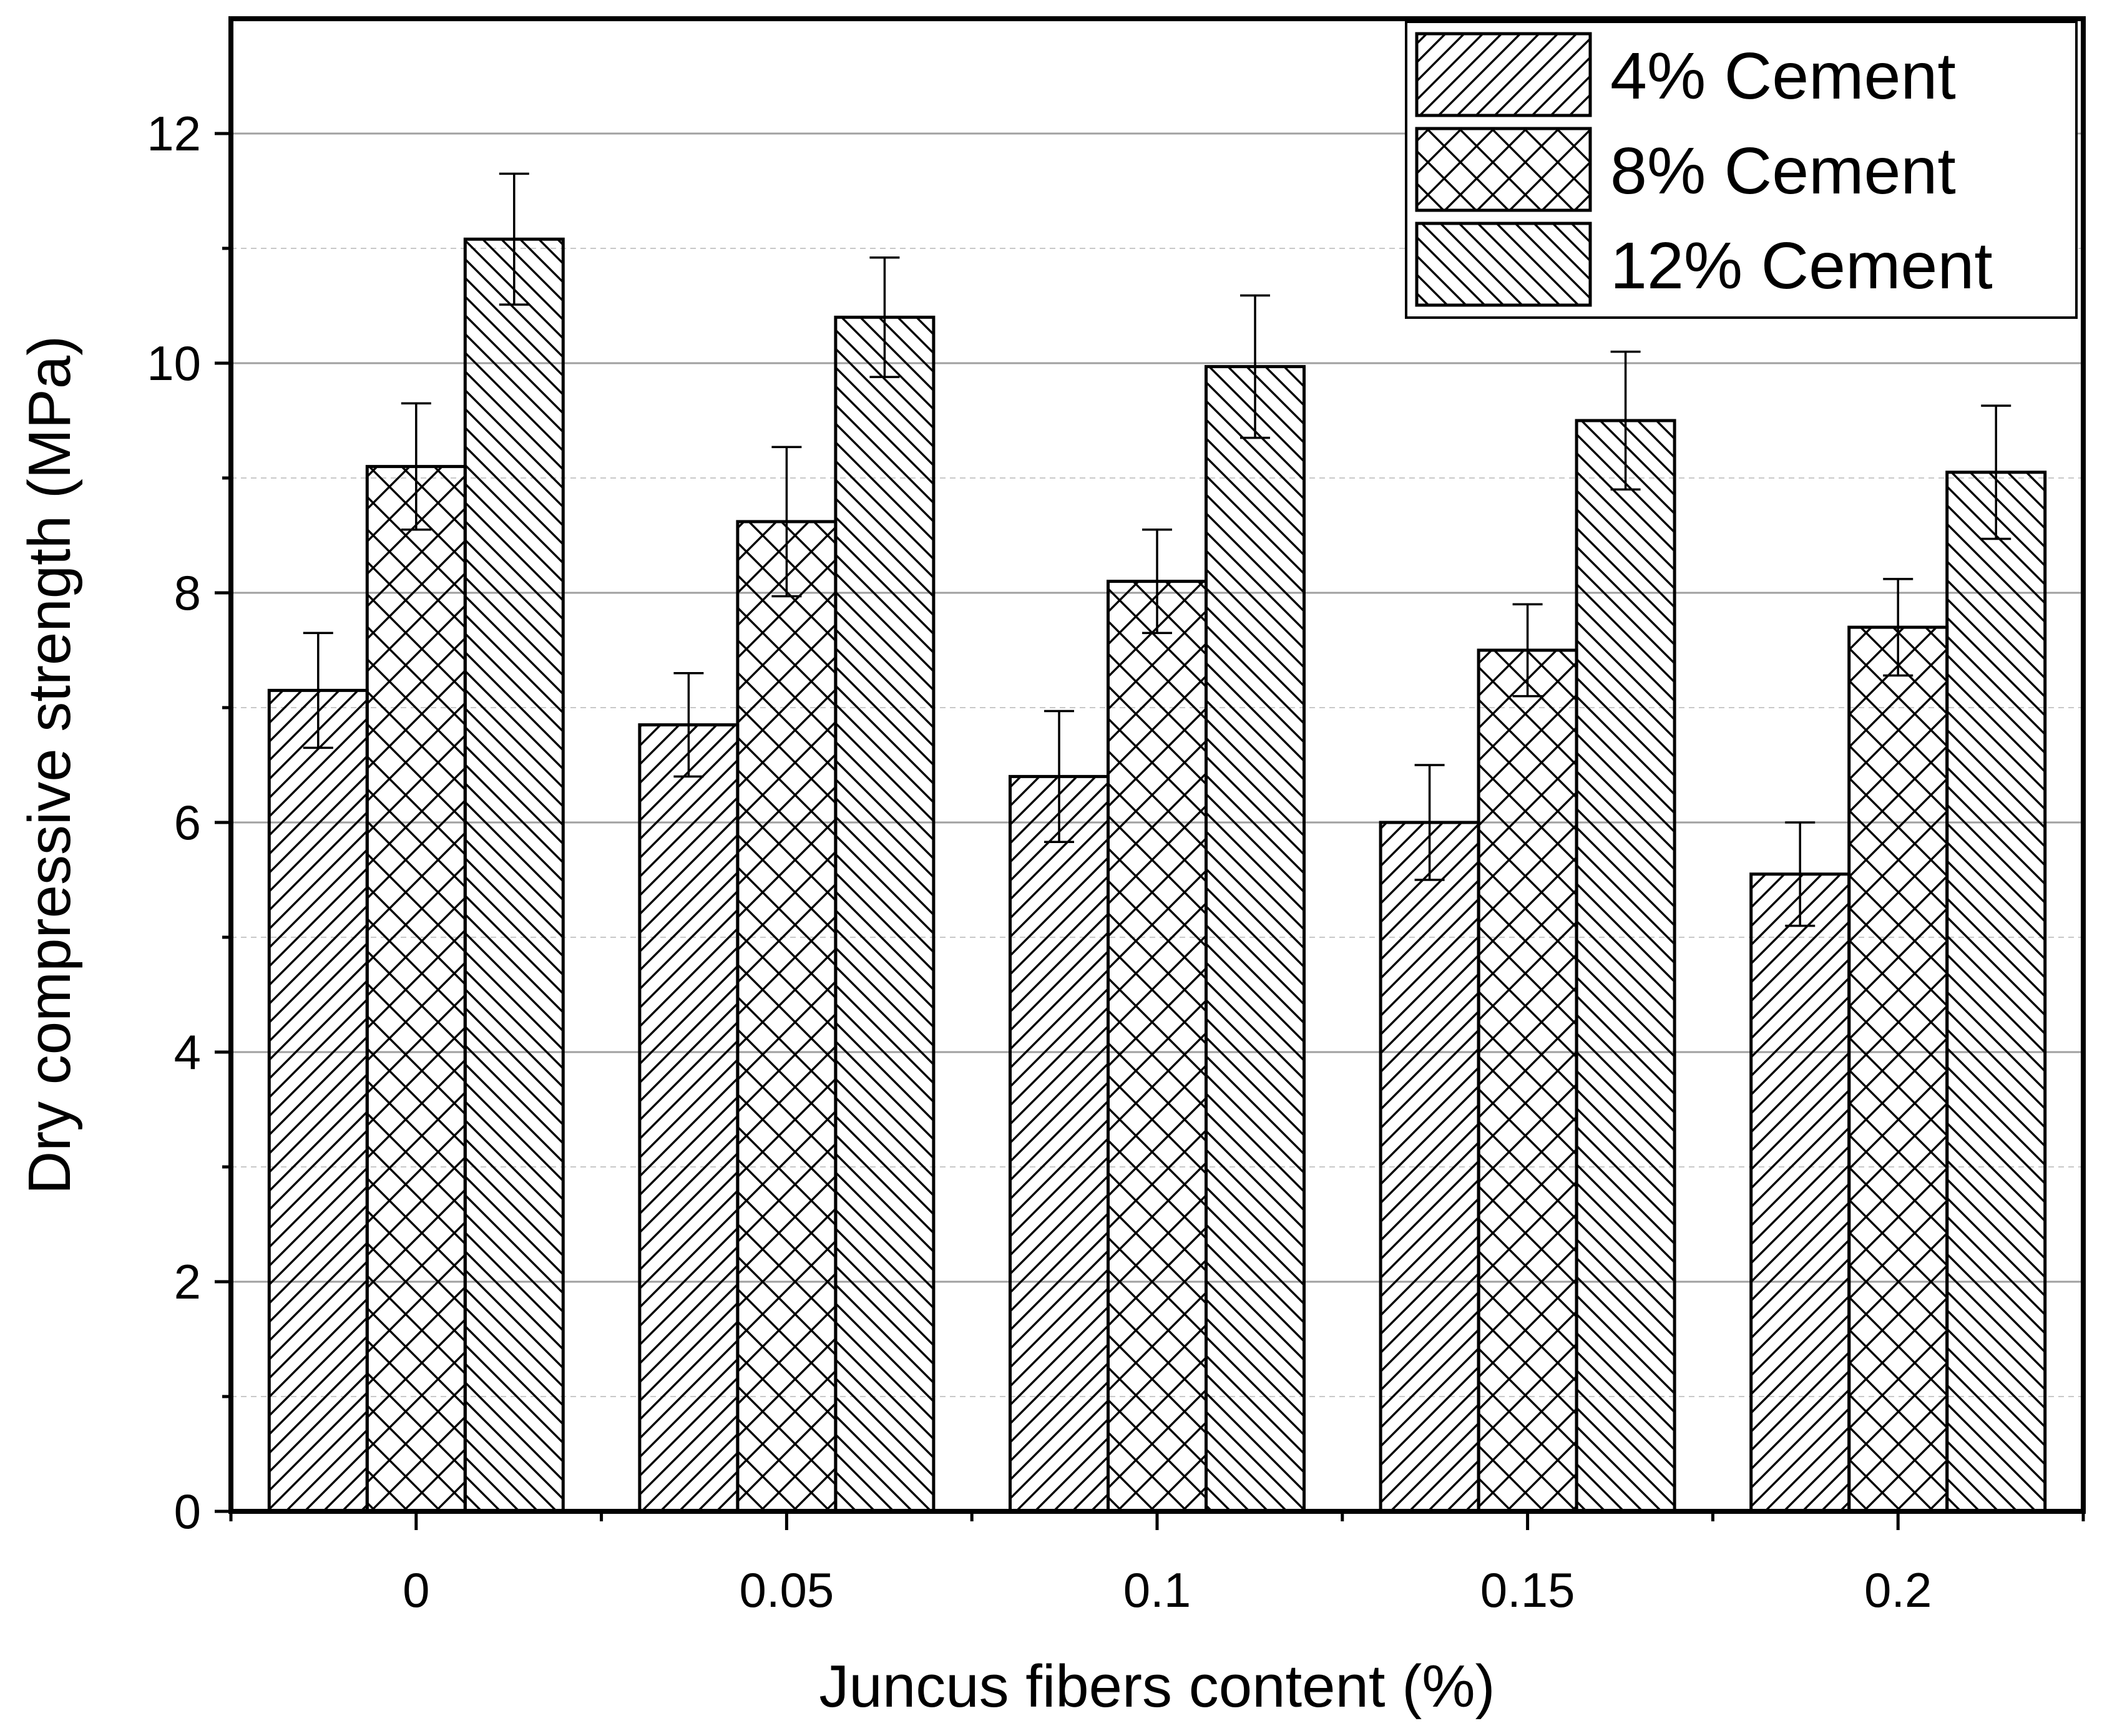  I want to click on x-axis-ticks: 0 0.05 0.1 0.15 0.2, so click(1157, 1564).